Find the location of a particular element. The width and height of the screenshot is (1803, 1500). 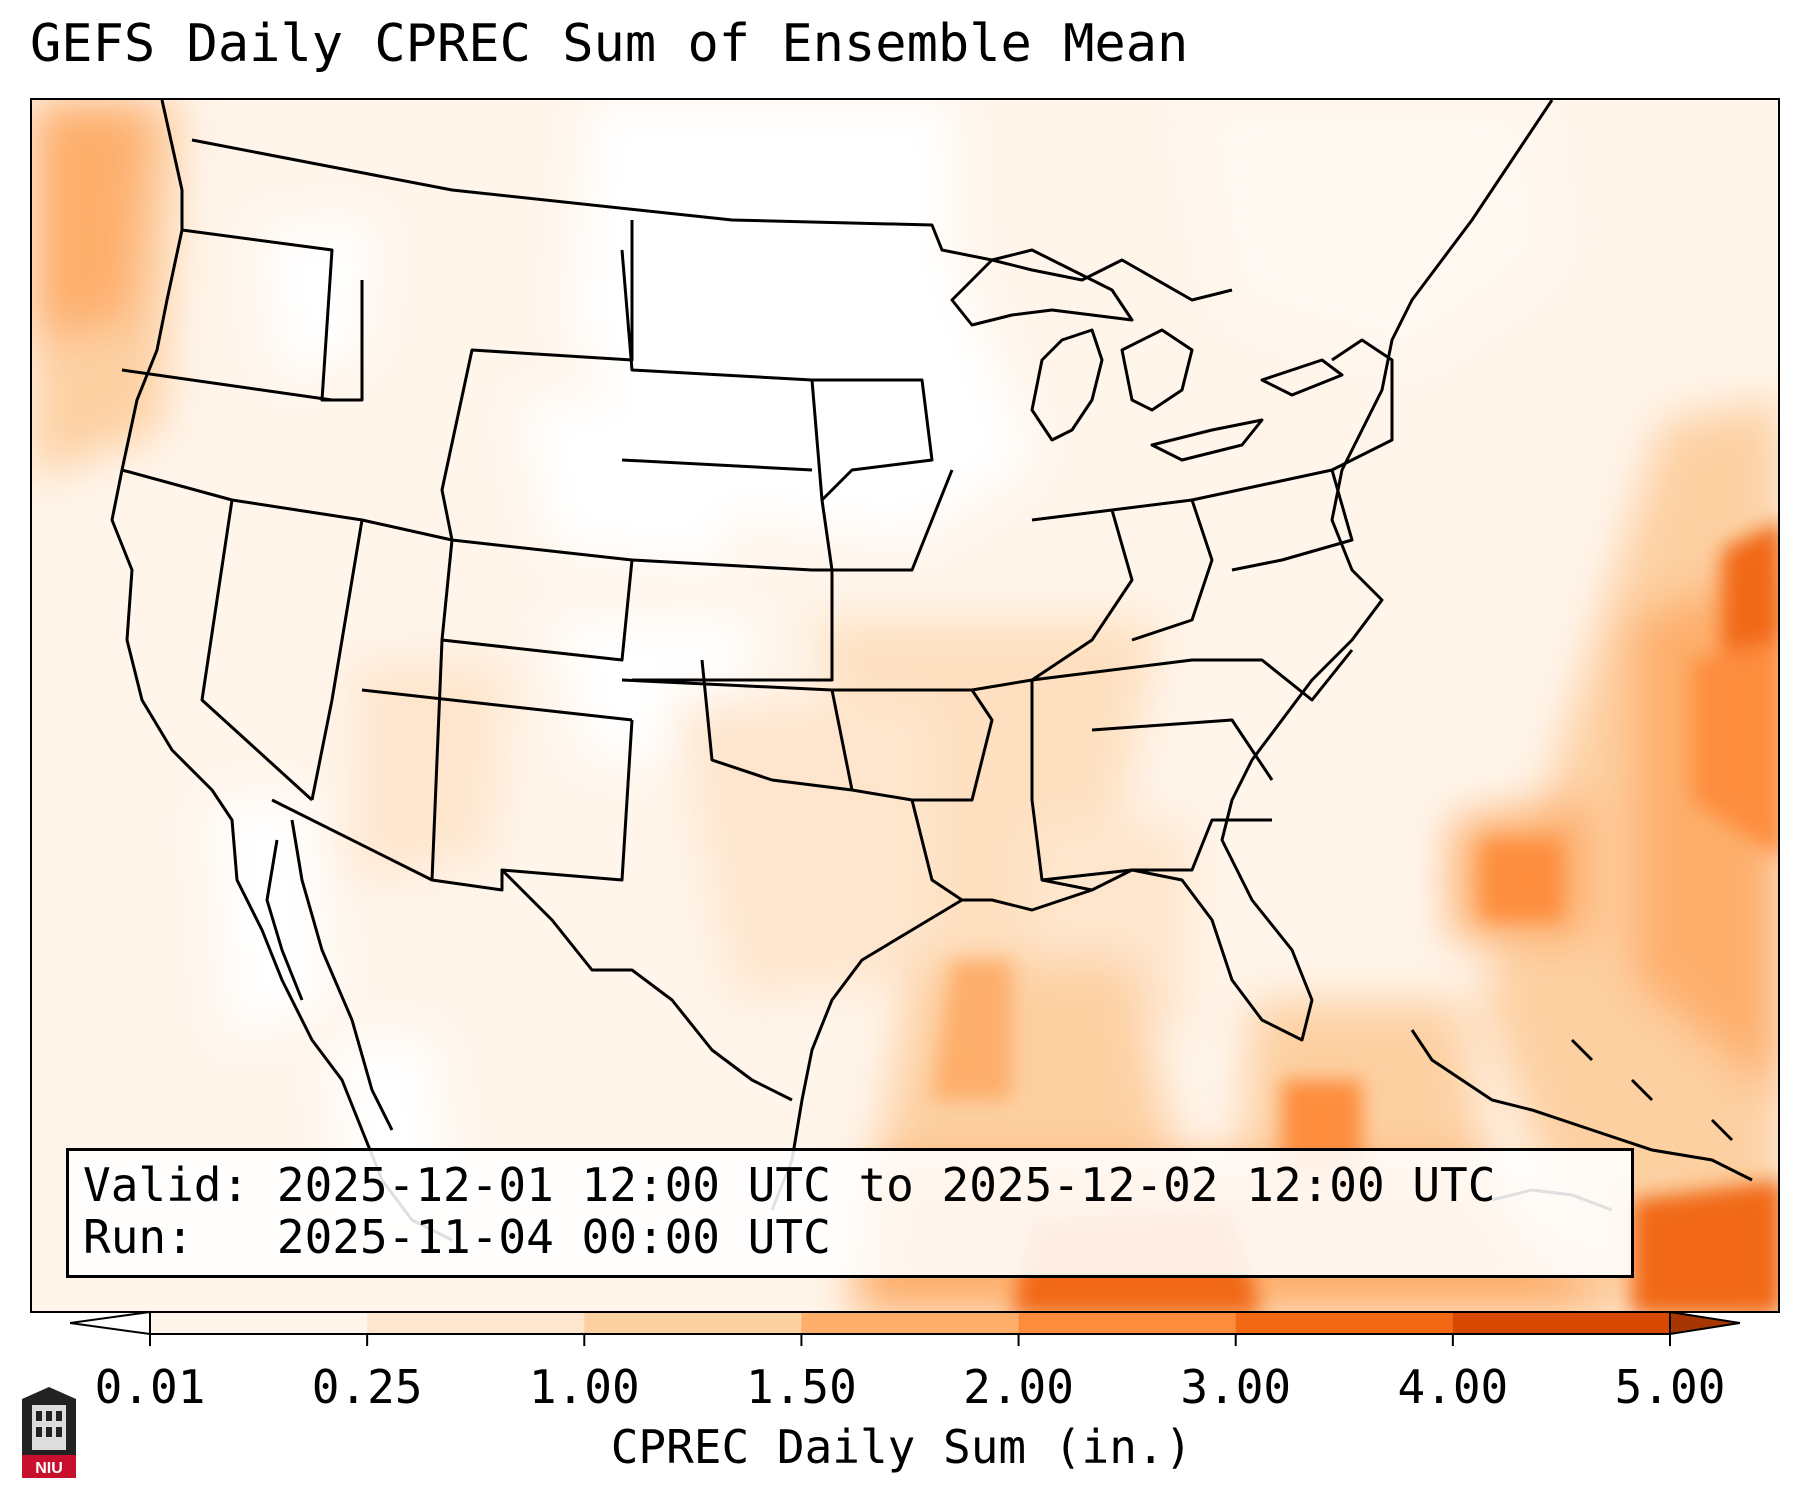

border-or-north is located at coordinates (227, 385).